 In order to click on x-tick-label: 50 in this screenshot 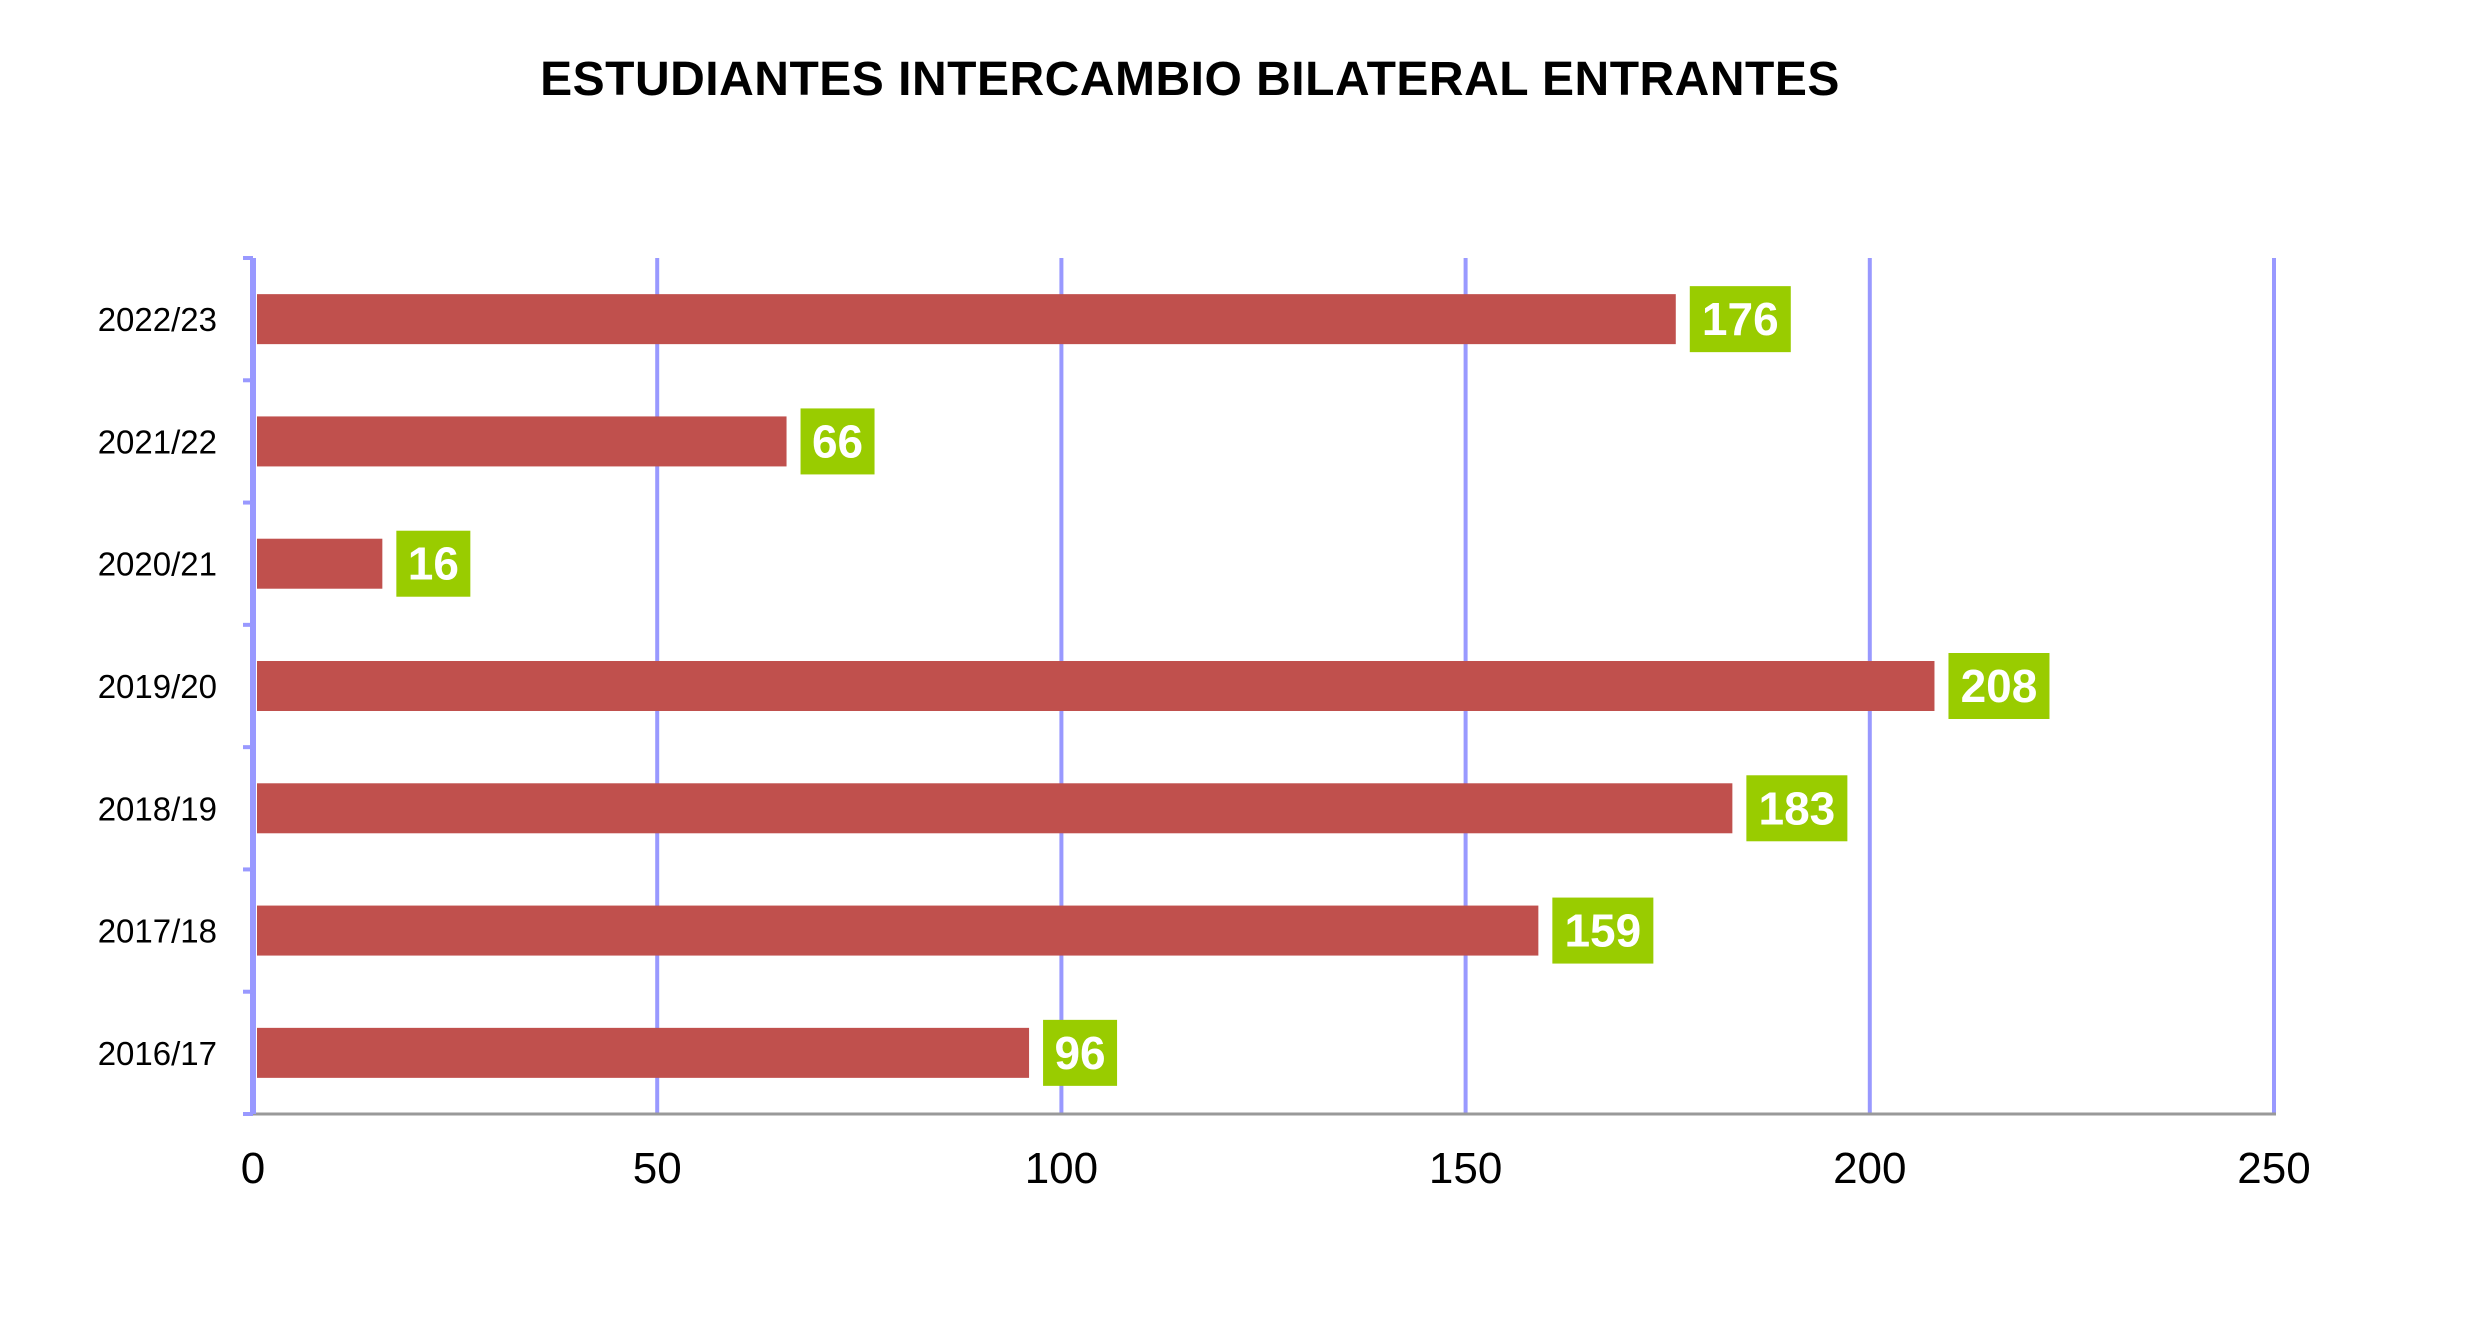, I will do `click(657, 1168)`.